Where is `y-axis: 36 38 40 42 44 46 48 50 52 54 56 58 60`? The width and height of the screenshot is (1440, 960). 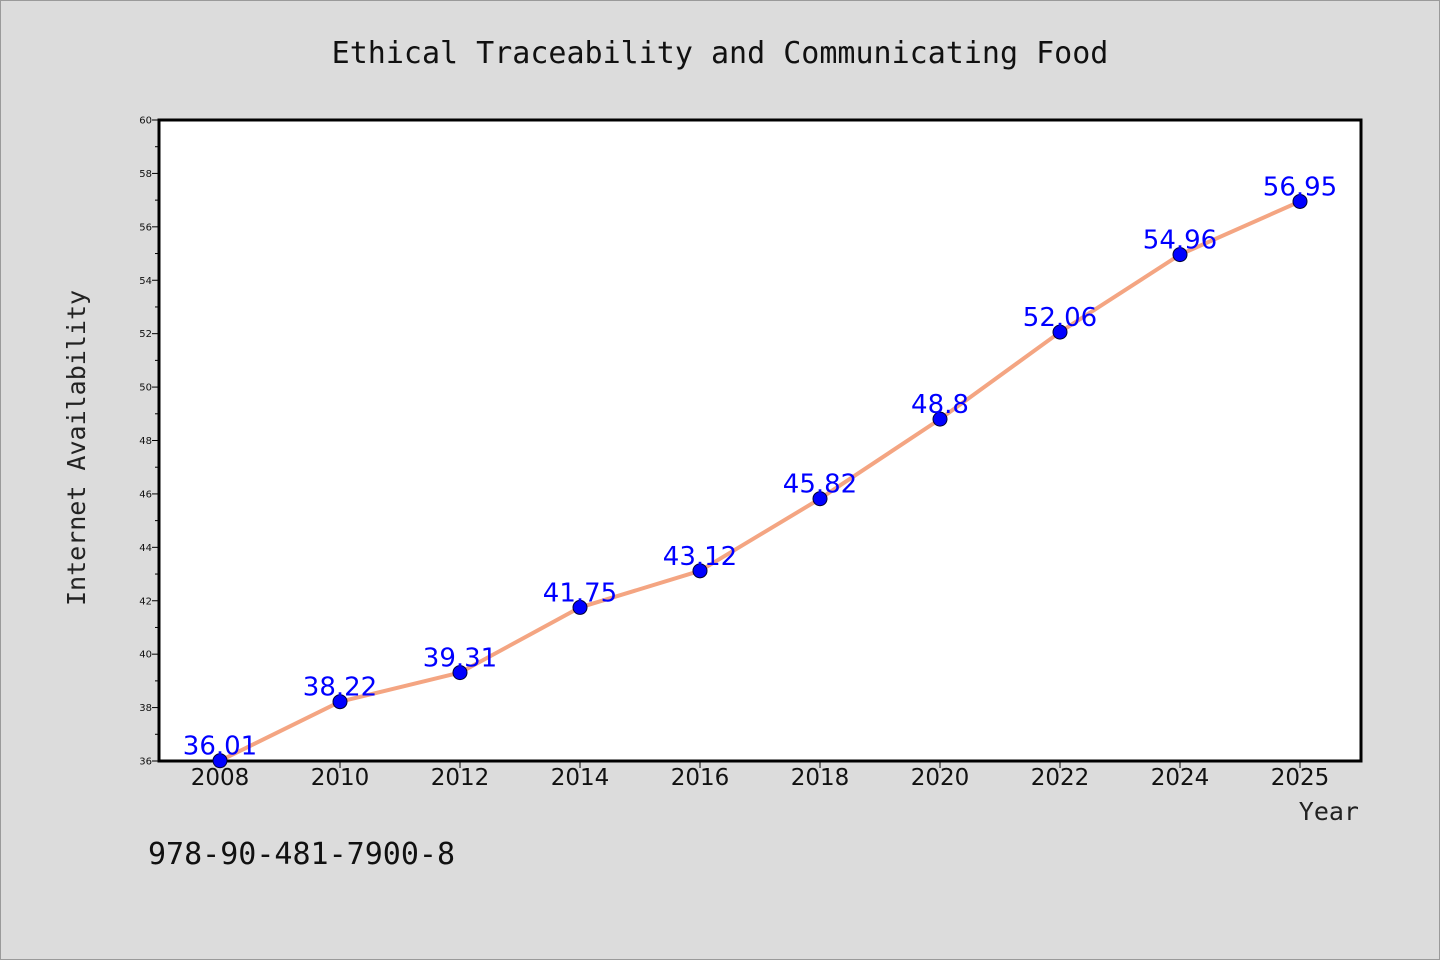
y-axis: 36 38 40 42 44 46 48 50 52 54 56 58 60 is located at coordinates (149, 442).